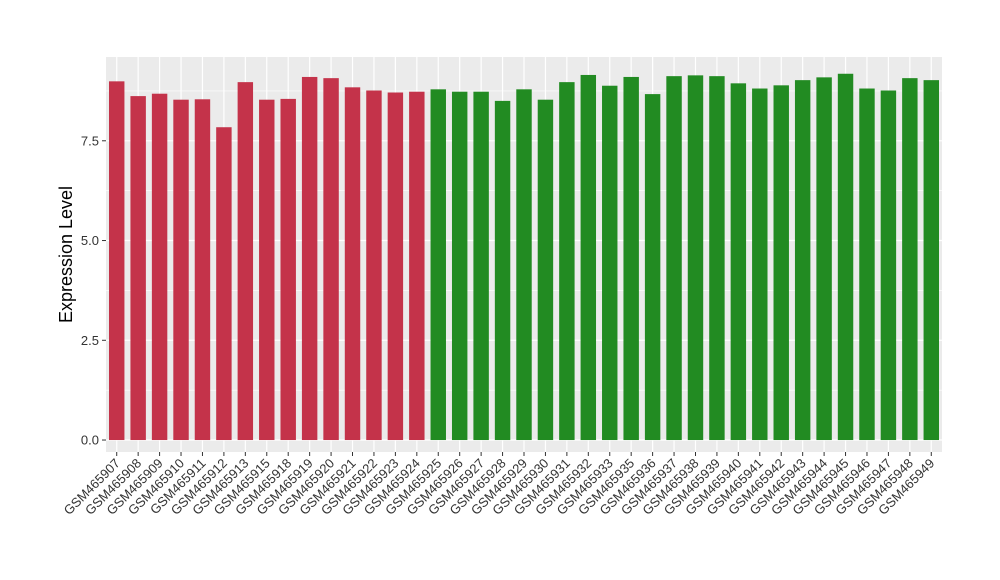 This screenshot has height=580, width=1000. What do you see at coordinates (90, 440) in the screenshot?
I see `y-tick-label: 0.0` at bounding box center [90, 440].